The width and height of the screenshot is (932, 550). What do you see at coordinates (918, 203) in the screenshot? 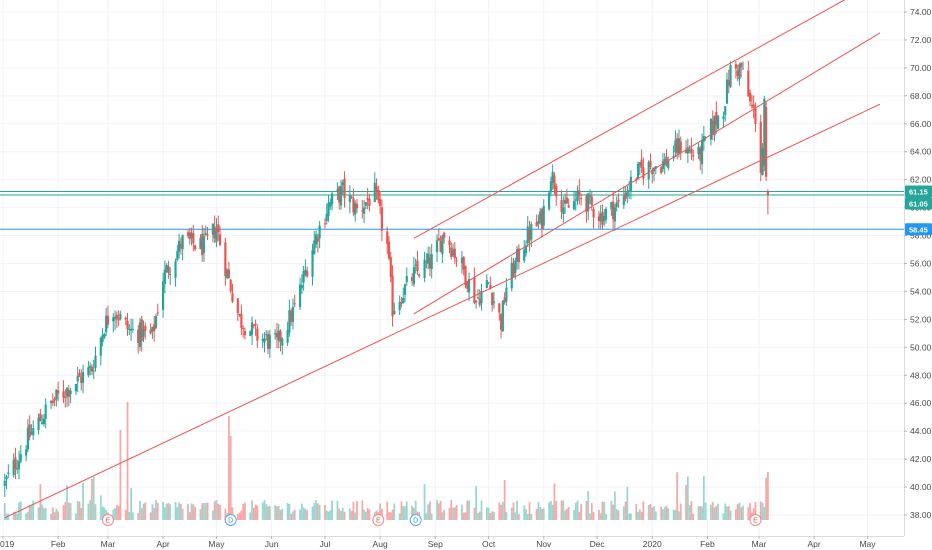
I see `price-badge: 61.05` at bounding box center [918, 203].